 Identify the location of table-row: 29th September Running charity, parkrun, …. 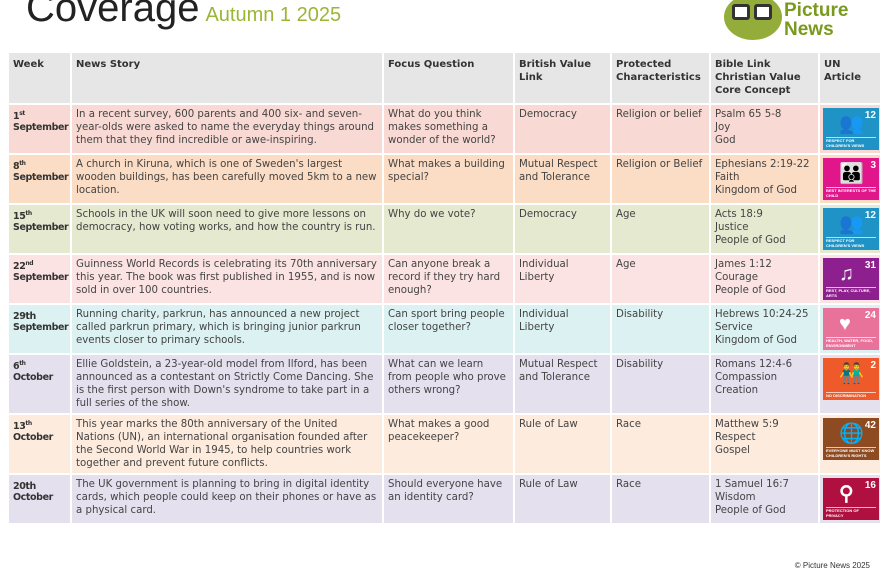
(444, 329).